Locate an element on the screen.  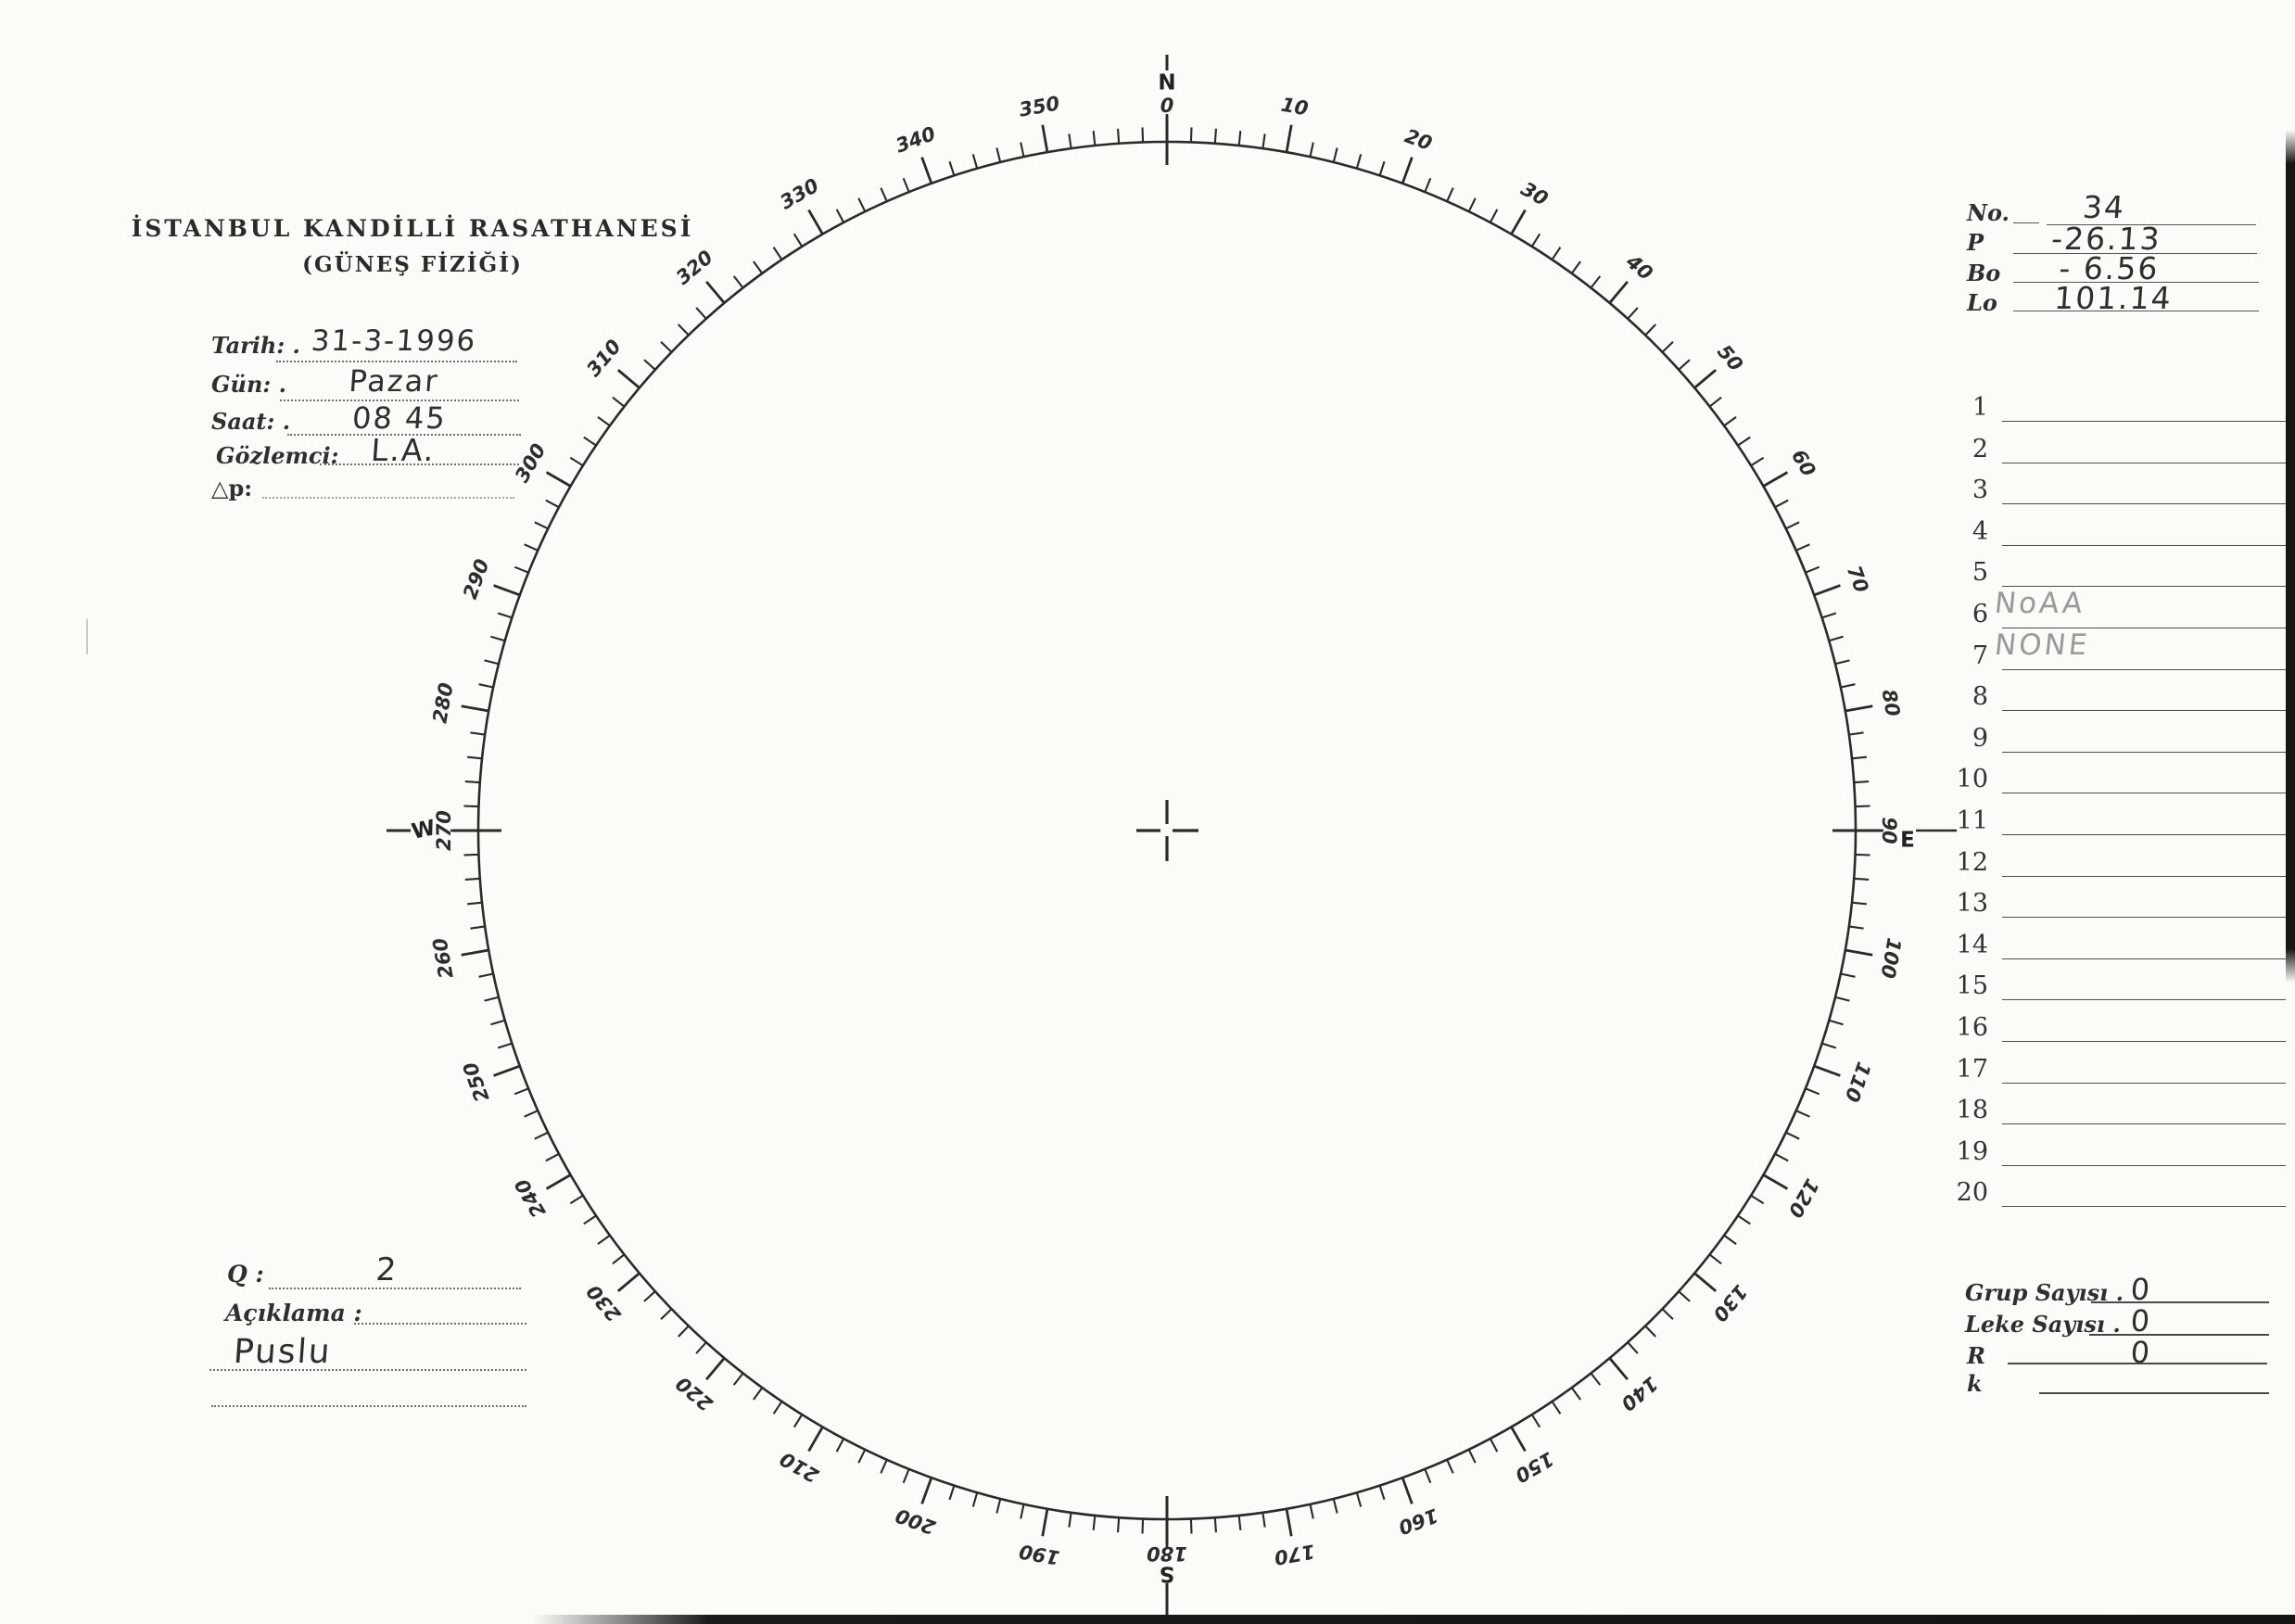
region-row-number: 20 is located at coordinates (1972, 1193).